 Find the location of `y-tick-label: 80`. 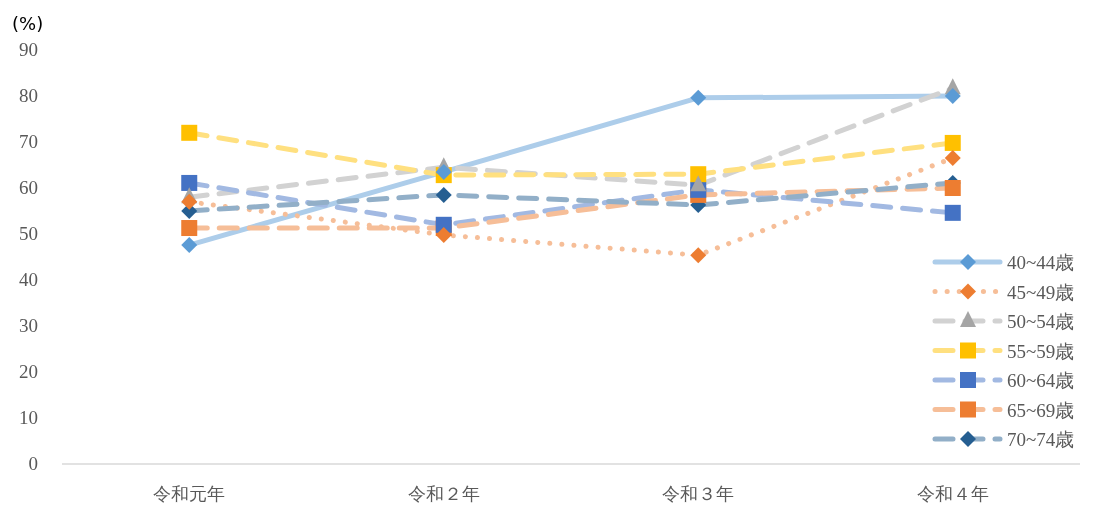

y-tick-label: 80 is located at coordinates (28, 95).